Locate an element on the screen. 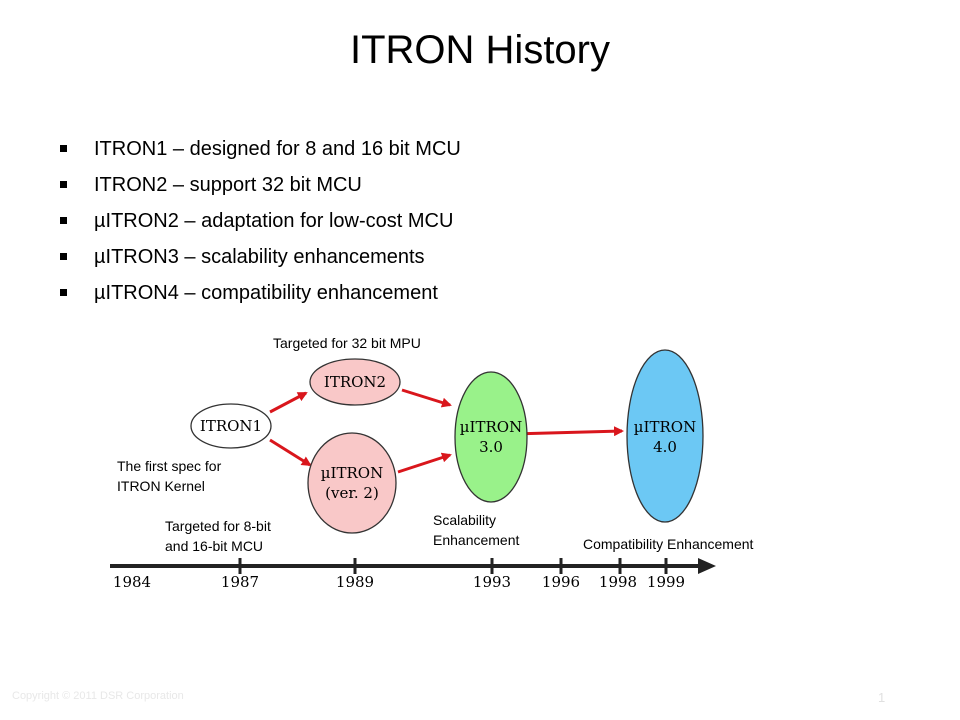  node-uitron-ver2-label: µITRON is located at coordinates (352, 473).